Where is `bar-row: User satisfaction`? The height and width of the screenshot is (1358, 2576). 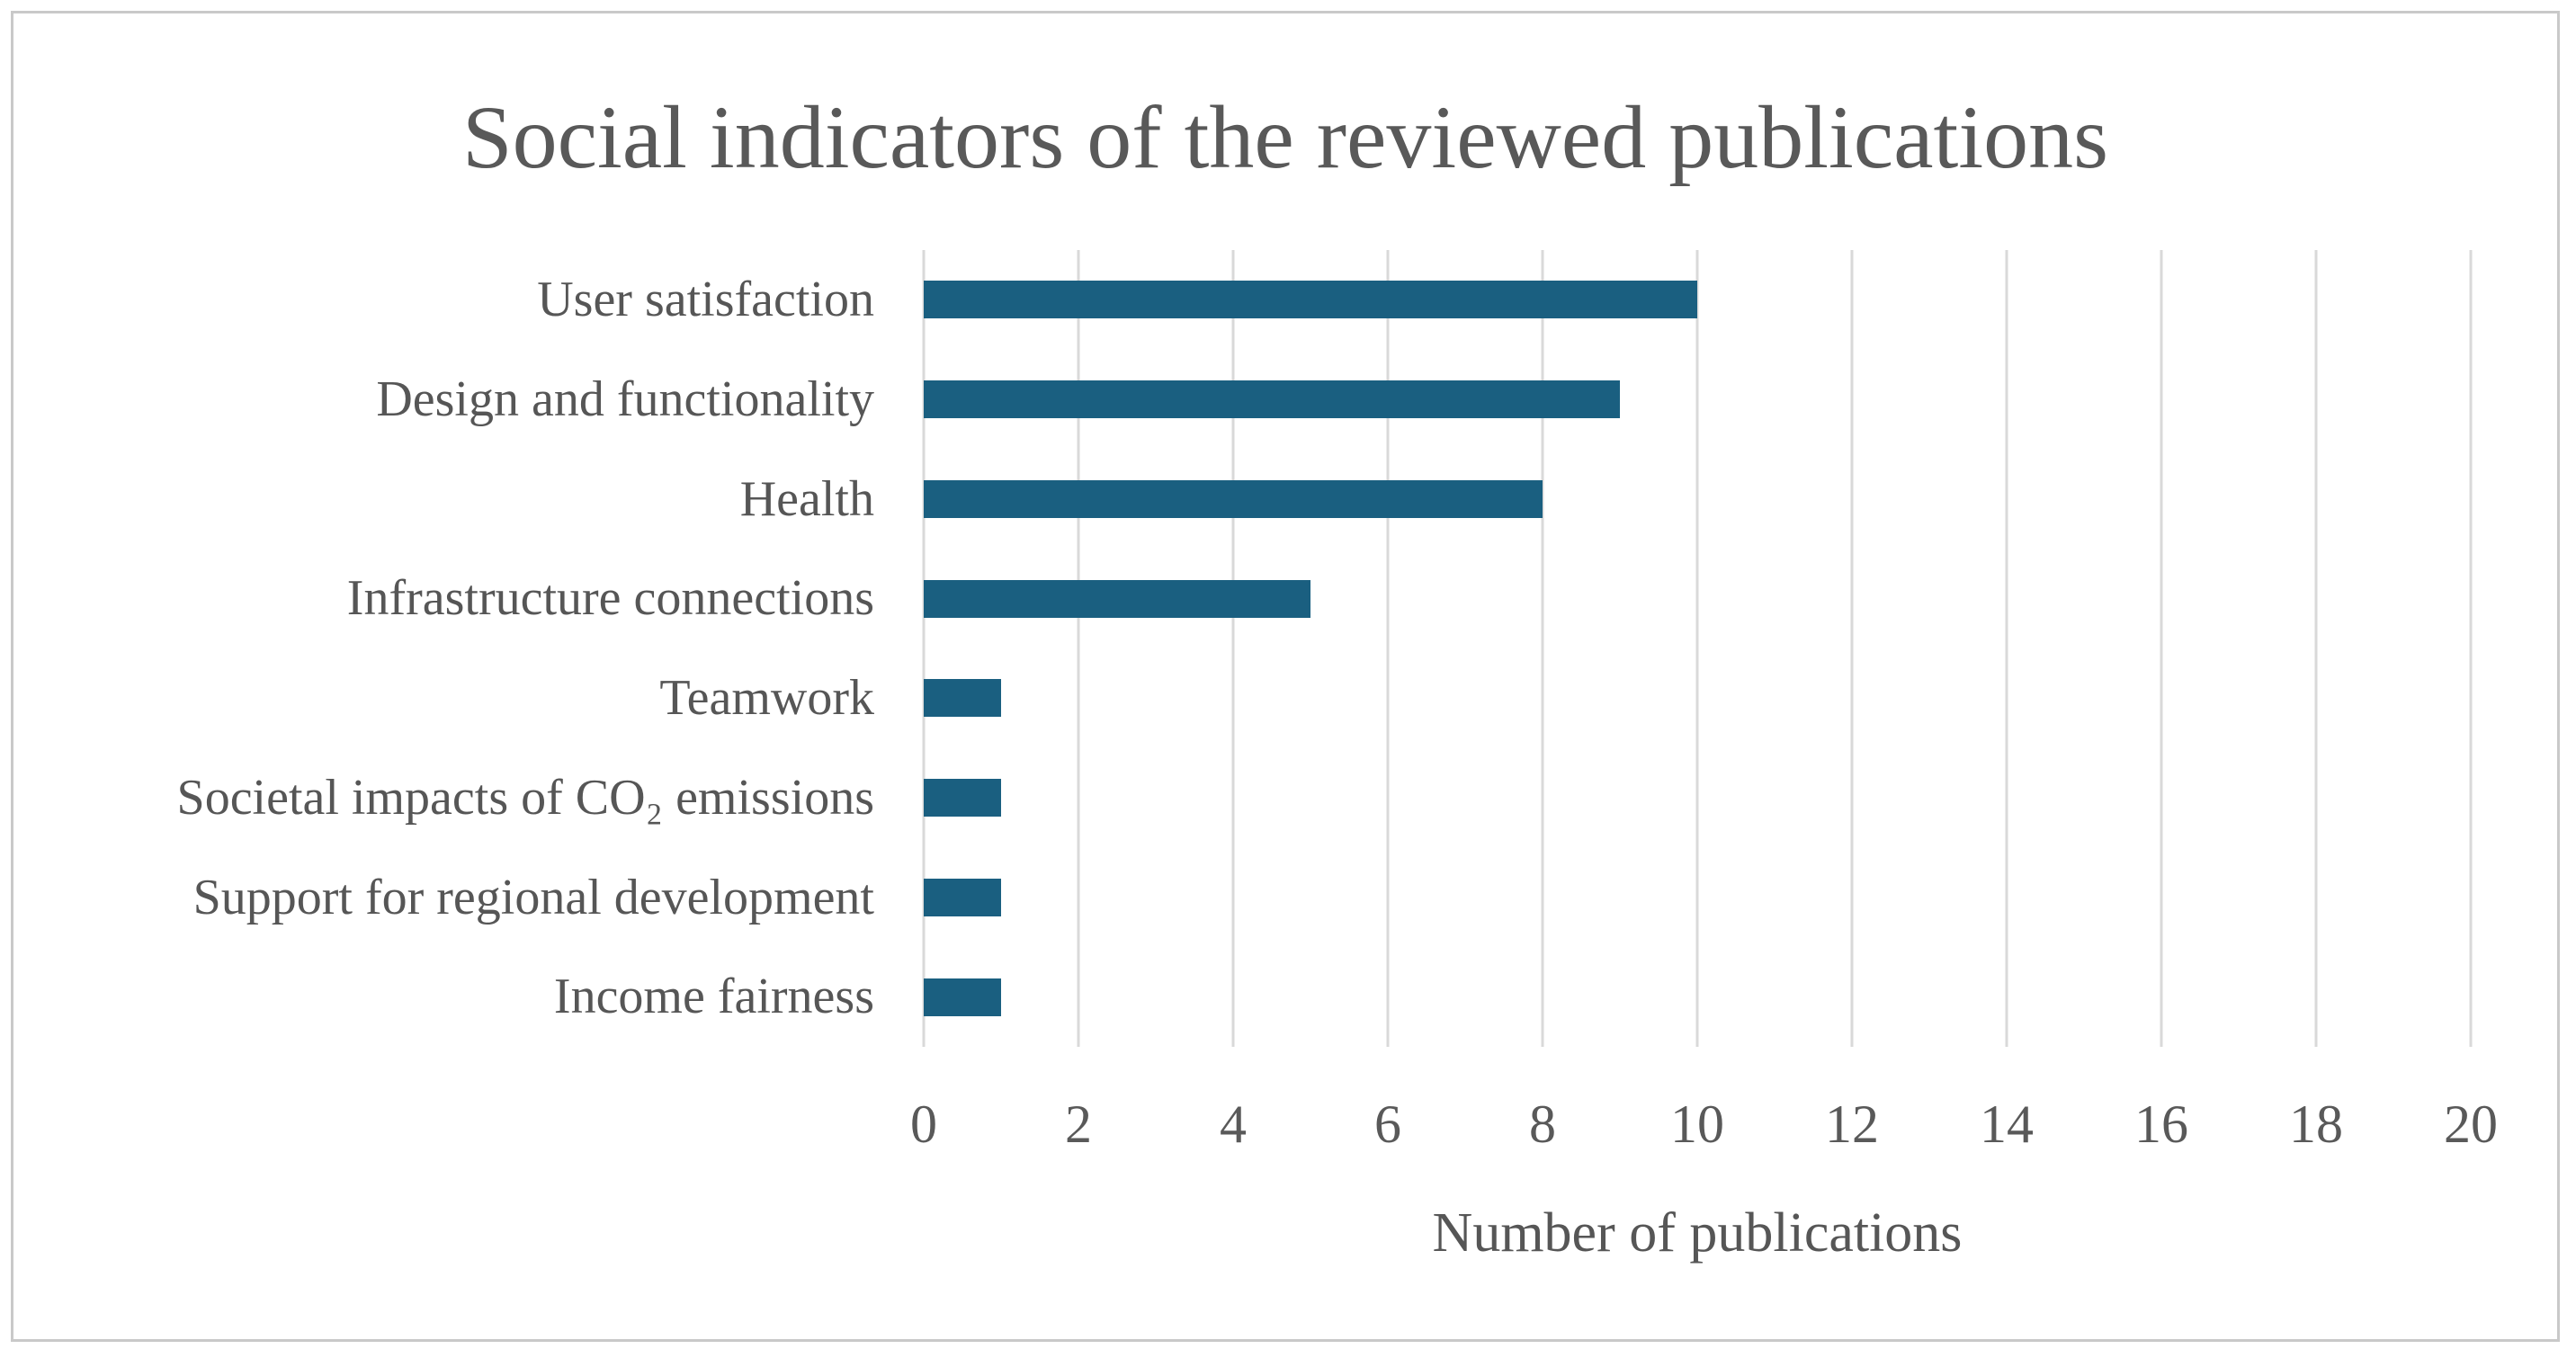 bar-row: User satisfaction is located at coordinates (1504, 300).